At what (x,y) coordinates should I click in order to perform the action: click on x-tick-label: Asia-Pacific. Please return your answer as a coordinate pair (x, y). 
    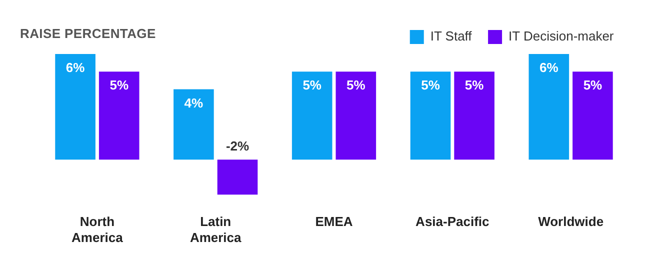
    Looking at the image, I should click on (453, 222).